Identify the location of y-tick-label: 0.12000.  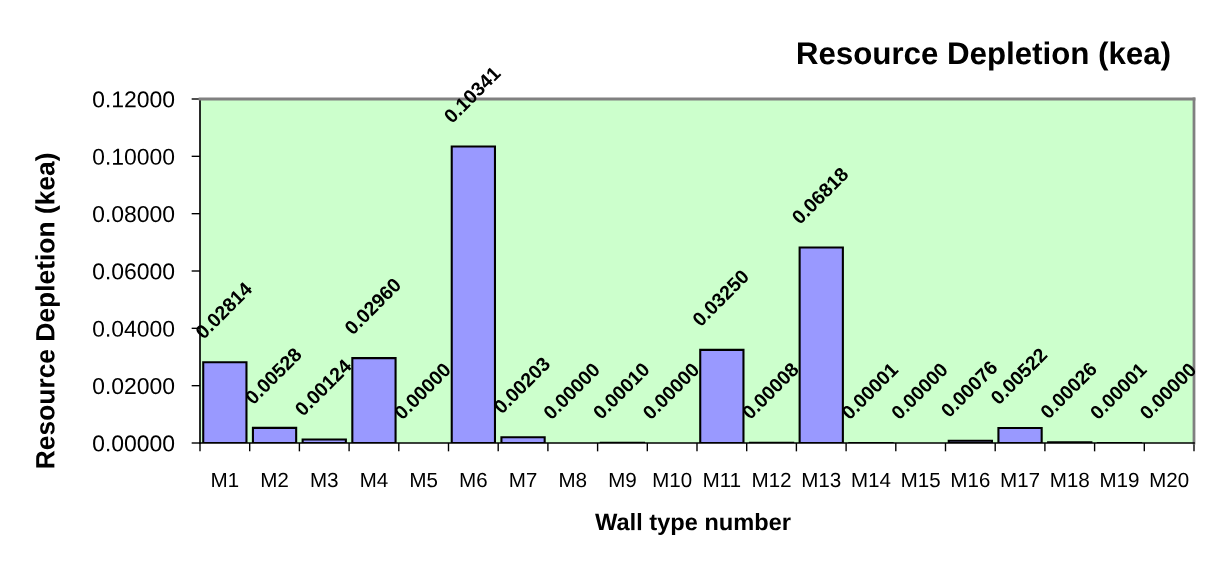
(134, 99).